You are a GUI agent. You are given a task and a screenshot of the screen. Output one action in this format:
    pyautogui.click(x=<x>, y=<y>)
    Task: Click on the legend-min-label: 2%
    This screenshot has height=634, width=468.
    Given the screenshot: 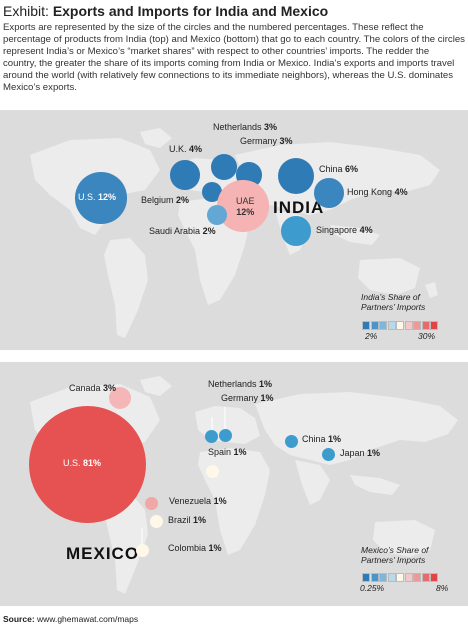 What is the action you would take?
    pyautogui.click(x=371, y=336)
    